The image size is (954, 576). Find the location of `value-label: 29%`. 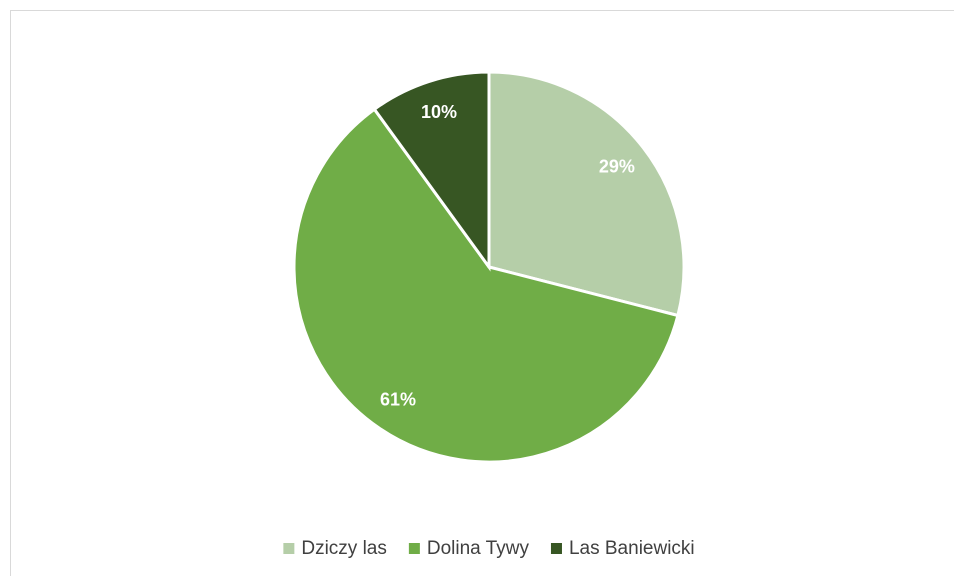

value-label: 29% is located at coordinates (617, 167).